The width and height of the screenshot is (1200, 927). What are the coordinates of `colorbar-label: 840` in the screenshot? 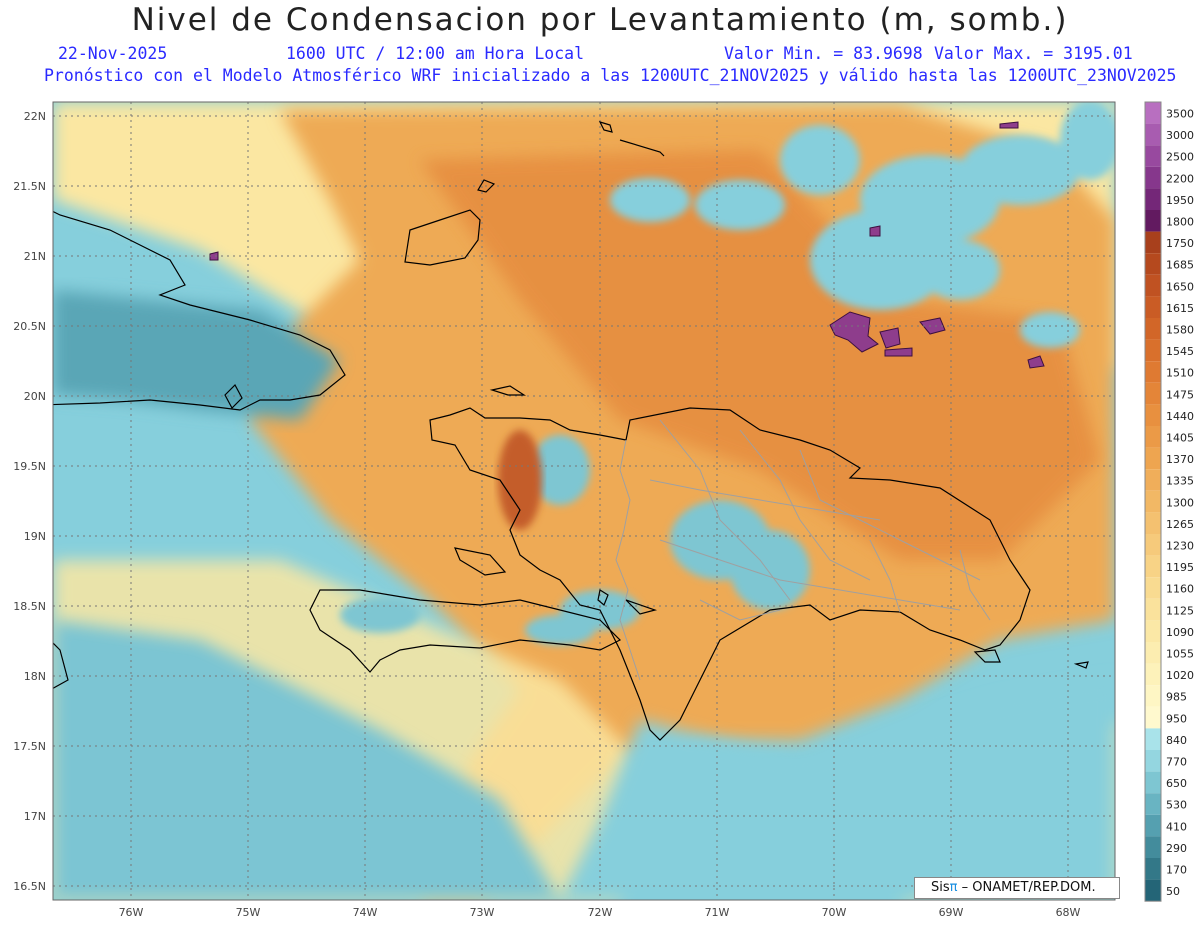 It's located at (1176, 740).